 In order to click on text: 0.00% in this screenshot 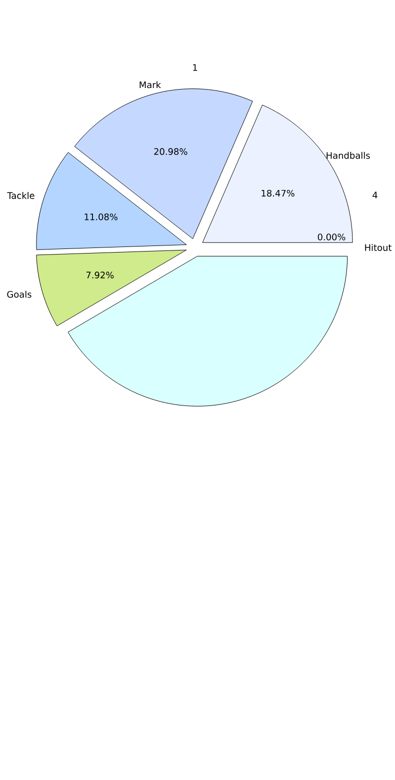, I will do `click(332, 237)`.